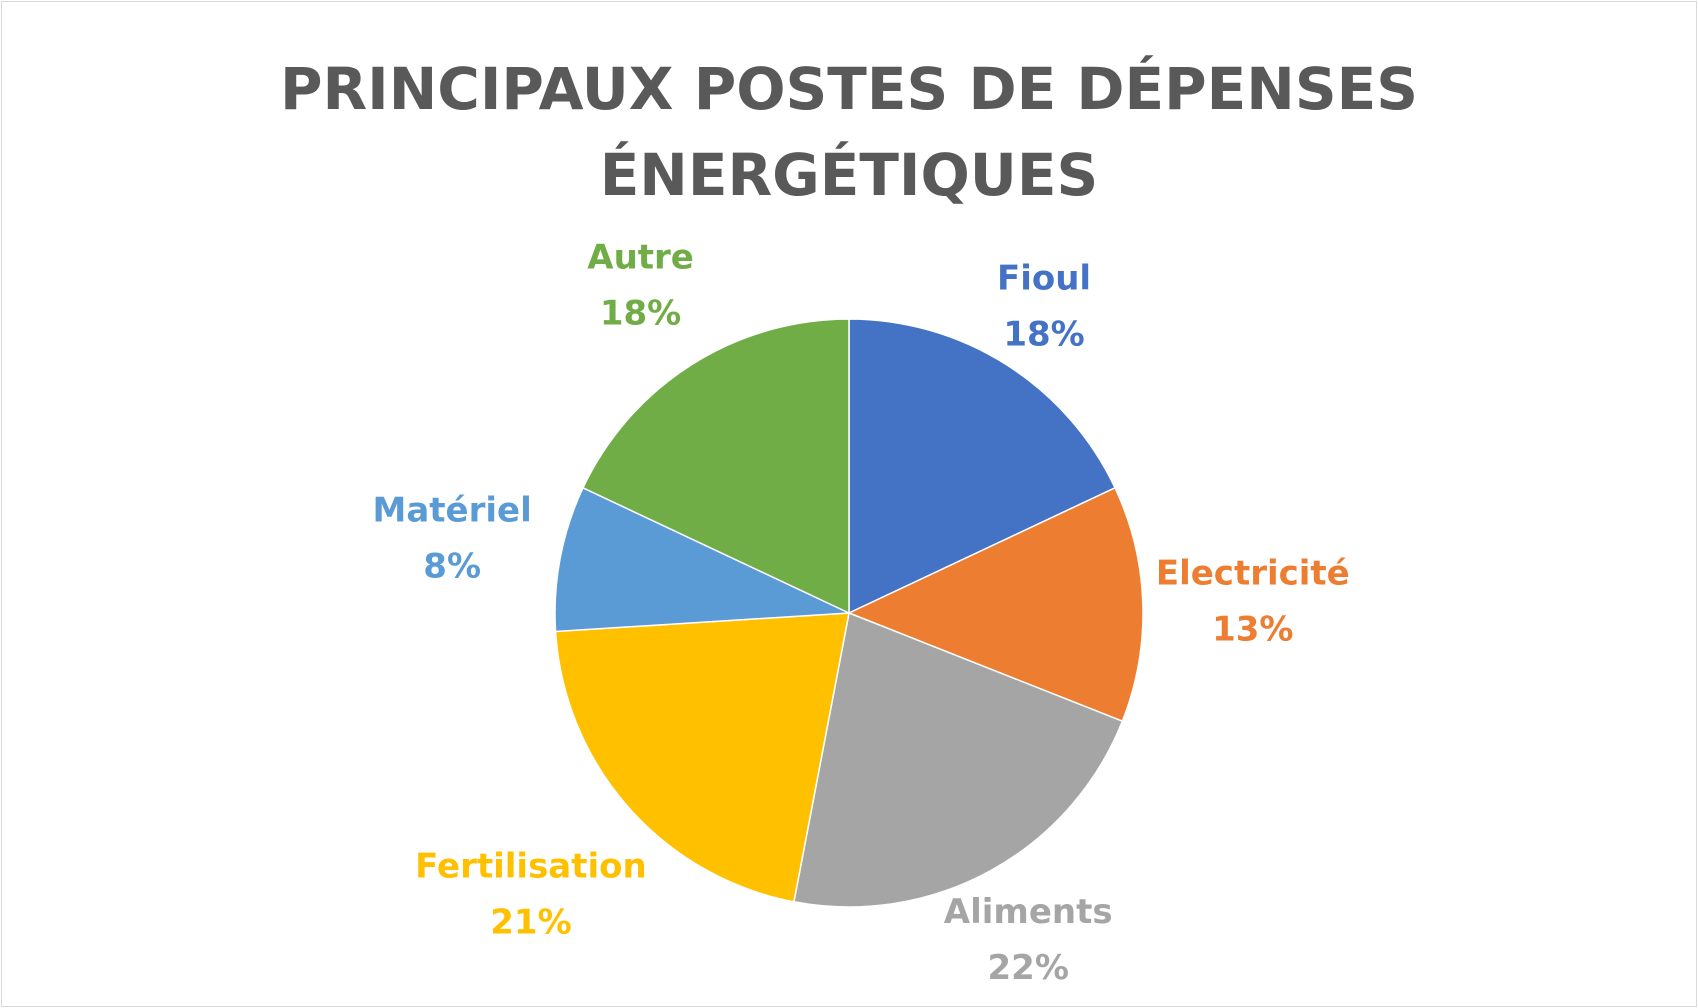 Image resolution: width=1698 pixels, height=1008 pixels. What do you see at coordinates (958, 759) in the screenshot?
I see `pie-slice-aliments` at bounding box center [958, 759].